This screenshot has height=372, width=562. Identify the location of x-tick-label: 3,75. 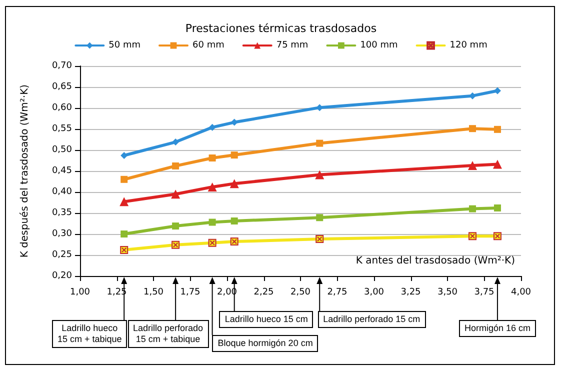
(484, 293).